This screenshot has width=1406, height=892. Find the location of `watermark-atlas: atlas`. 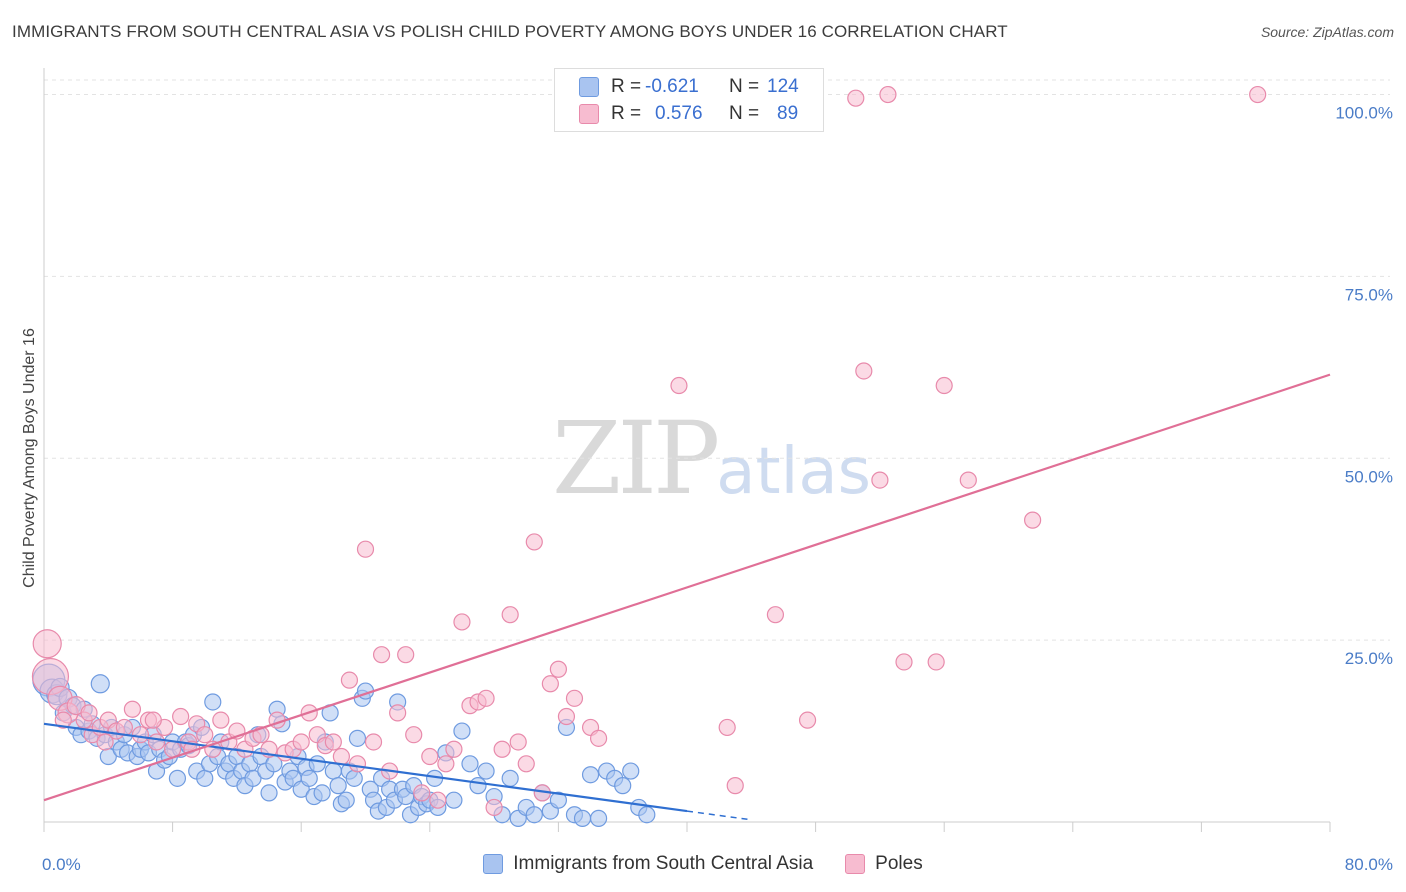

watermark-atlas: atlas is located at coordinates (793, 472).